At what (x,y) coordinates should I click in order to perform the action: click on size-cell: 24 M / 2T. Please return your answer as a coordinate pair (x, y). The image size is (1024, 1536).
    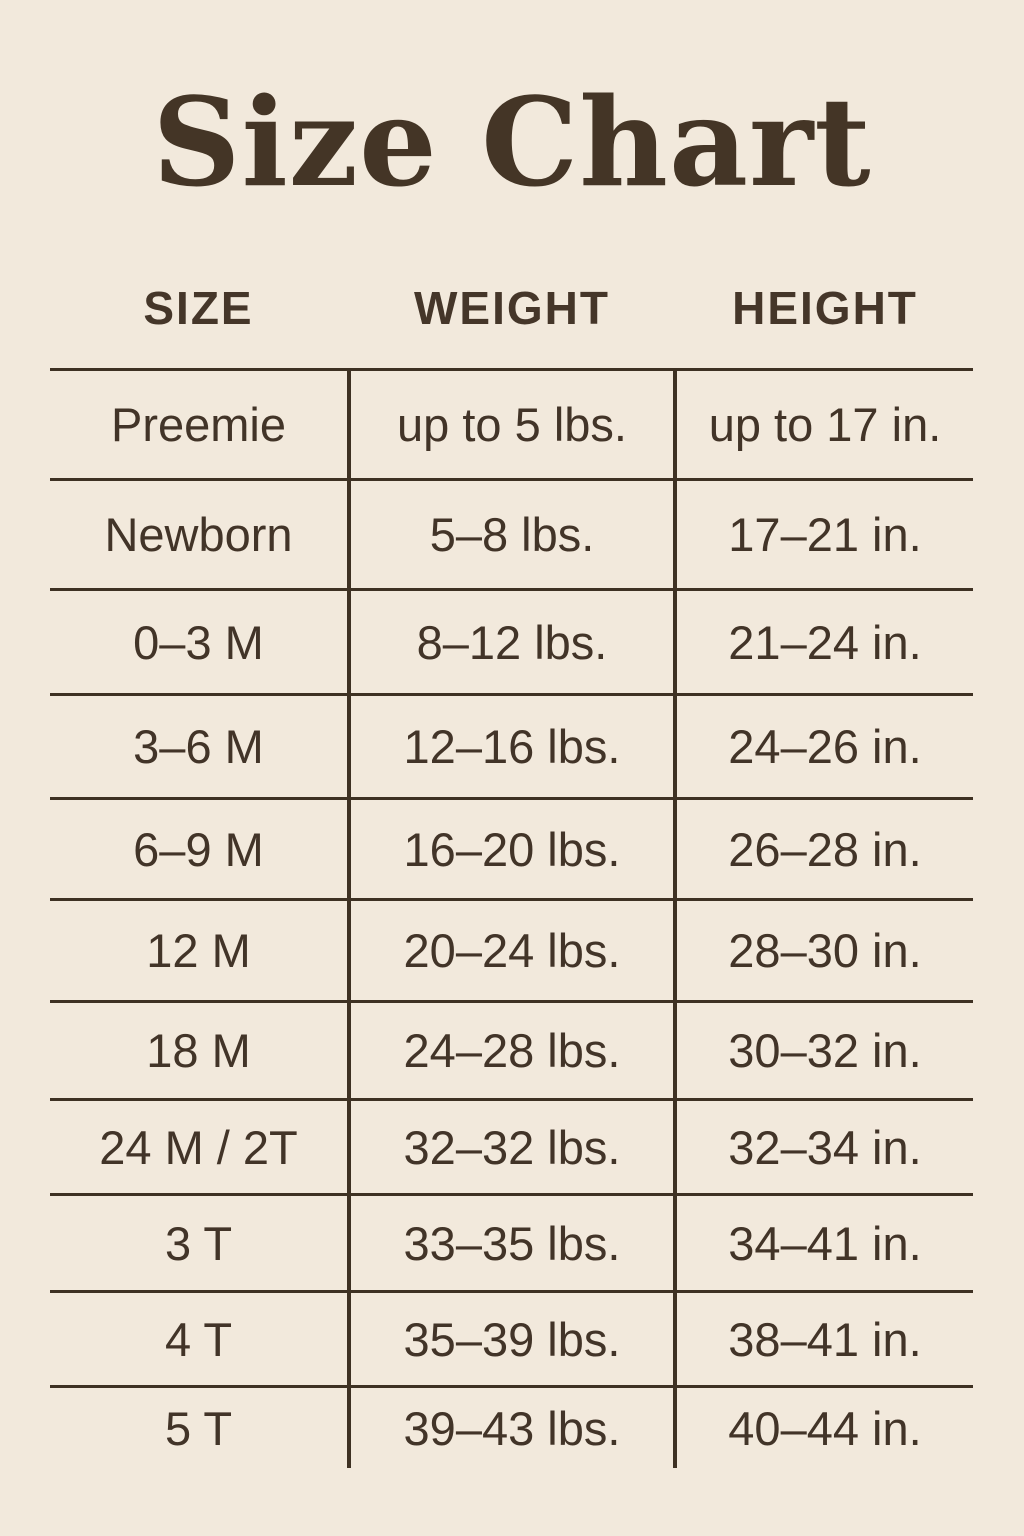
    Looking at the image, I should click on (198, 1145).